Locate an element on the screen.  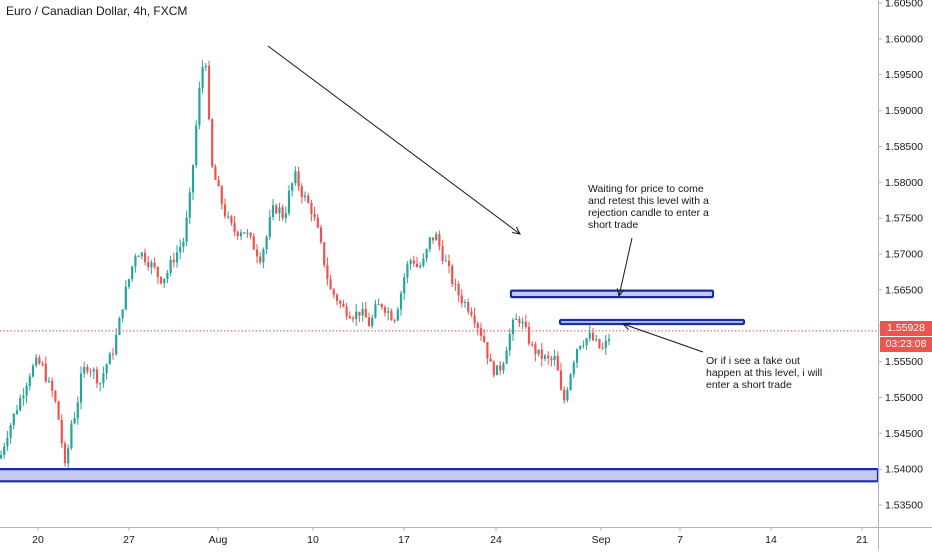
retest-arrow-shaft is located at coordinates (625, 267).